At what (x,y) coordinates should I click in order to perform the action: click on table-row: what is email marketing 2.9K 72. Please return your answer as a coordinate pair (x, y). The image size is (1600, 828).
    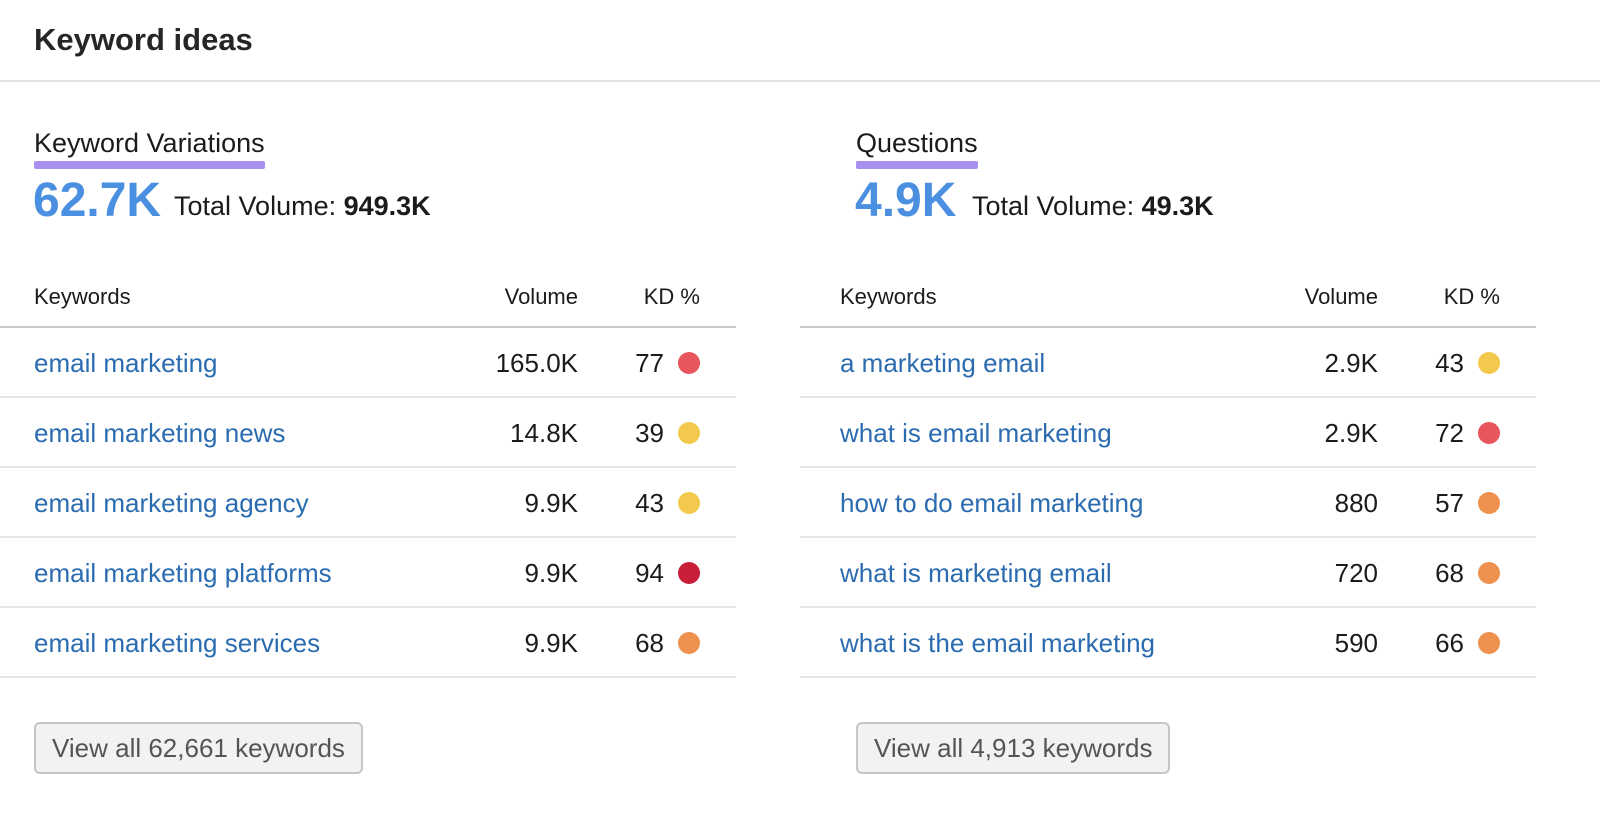
    Looking at the image, I should click on (1168, 433).